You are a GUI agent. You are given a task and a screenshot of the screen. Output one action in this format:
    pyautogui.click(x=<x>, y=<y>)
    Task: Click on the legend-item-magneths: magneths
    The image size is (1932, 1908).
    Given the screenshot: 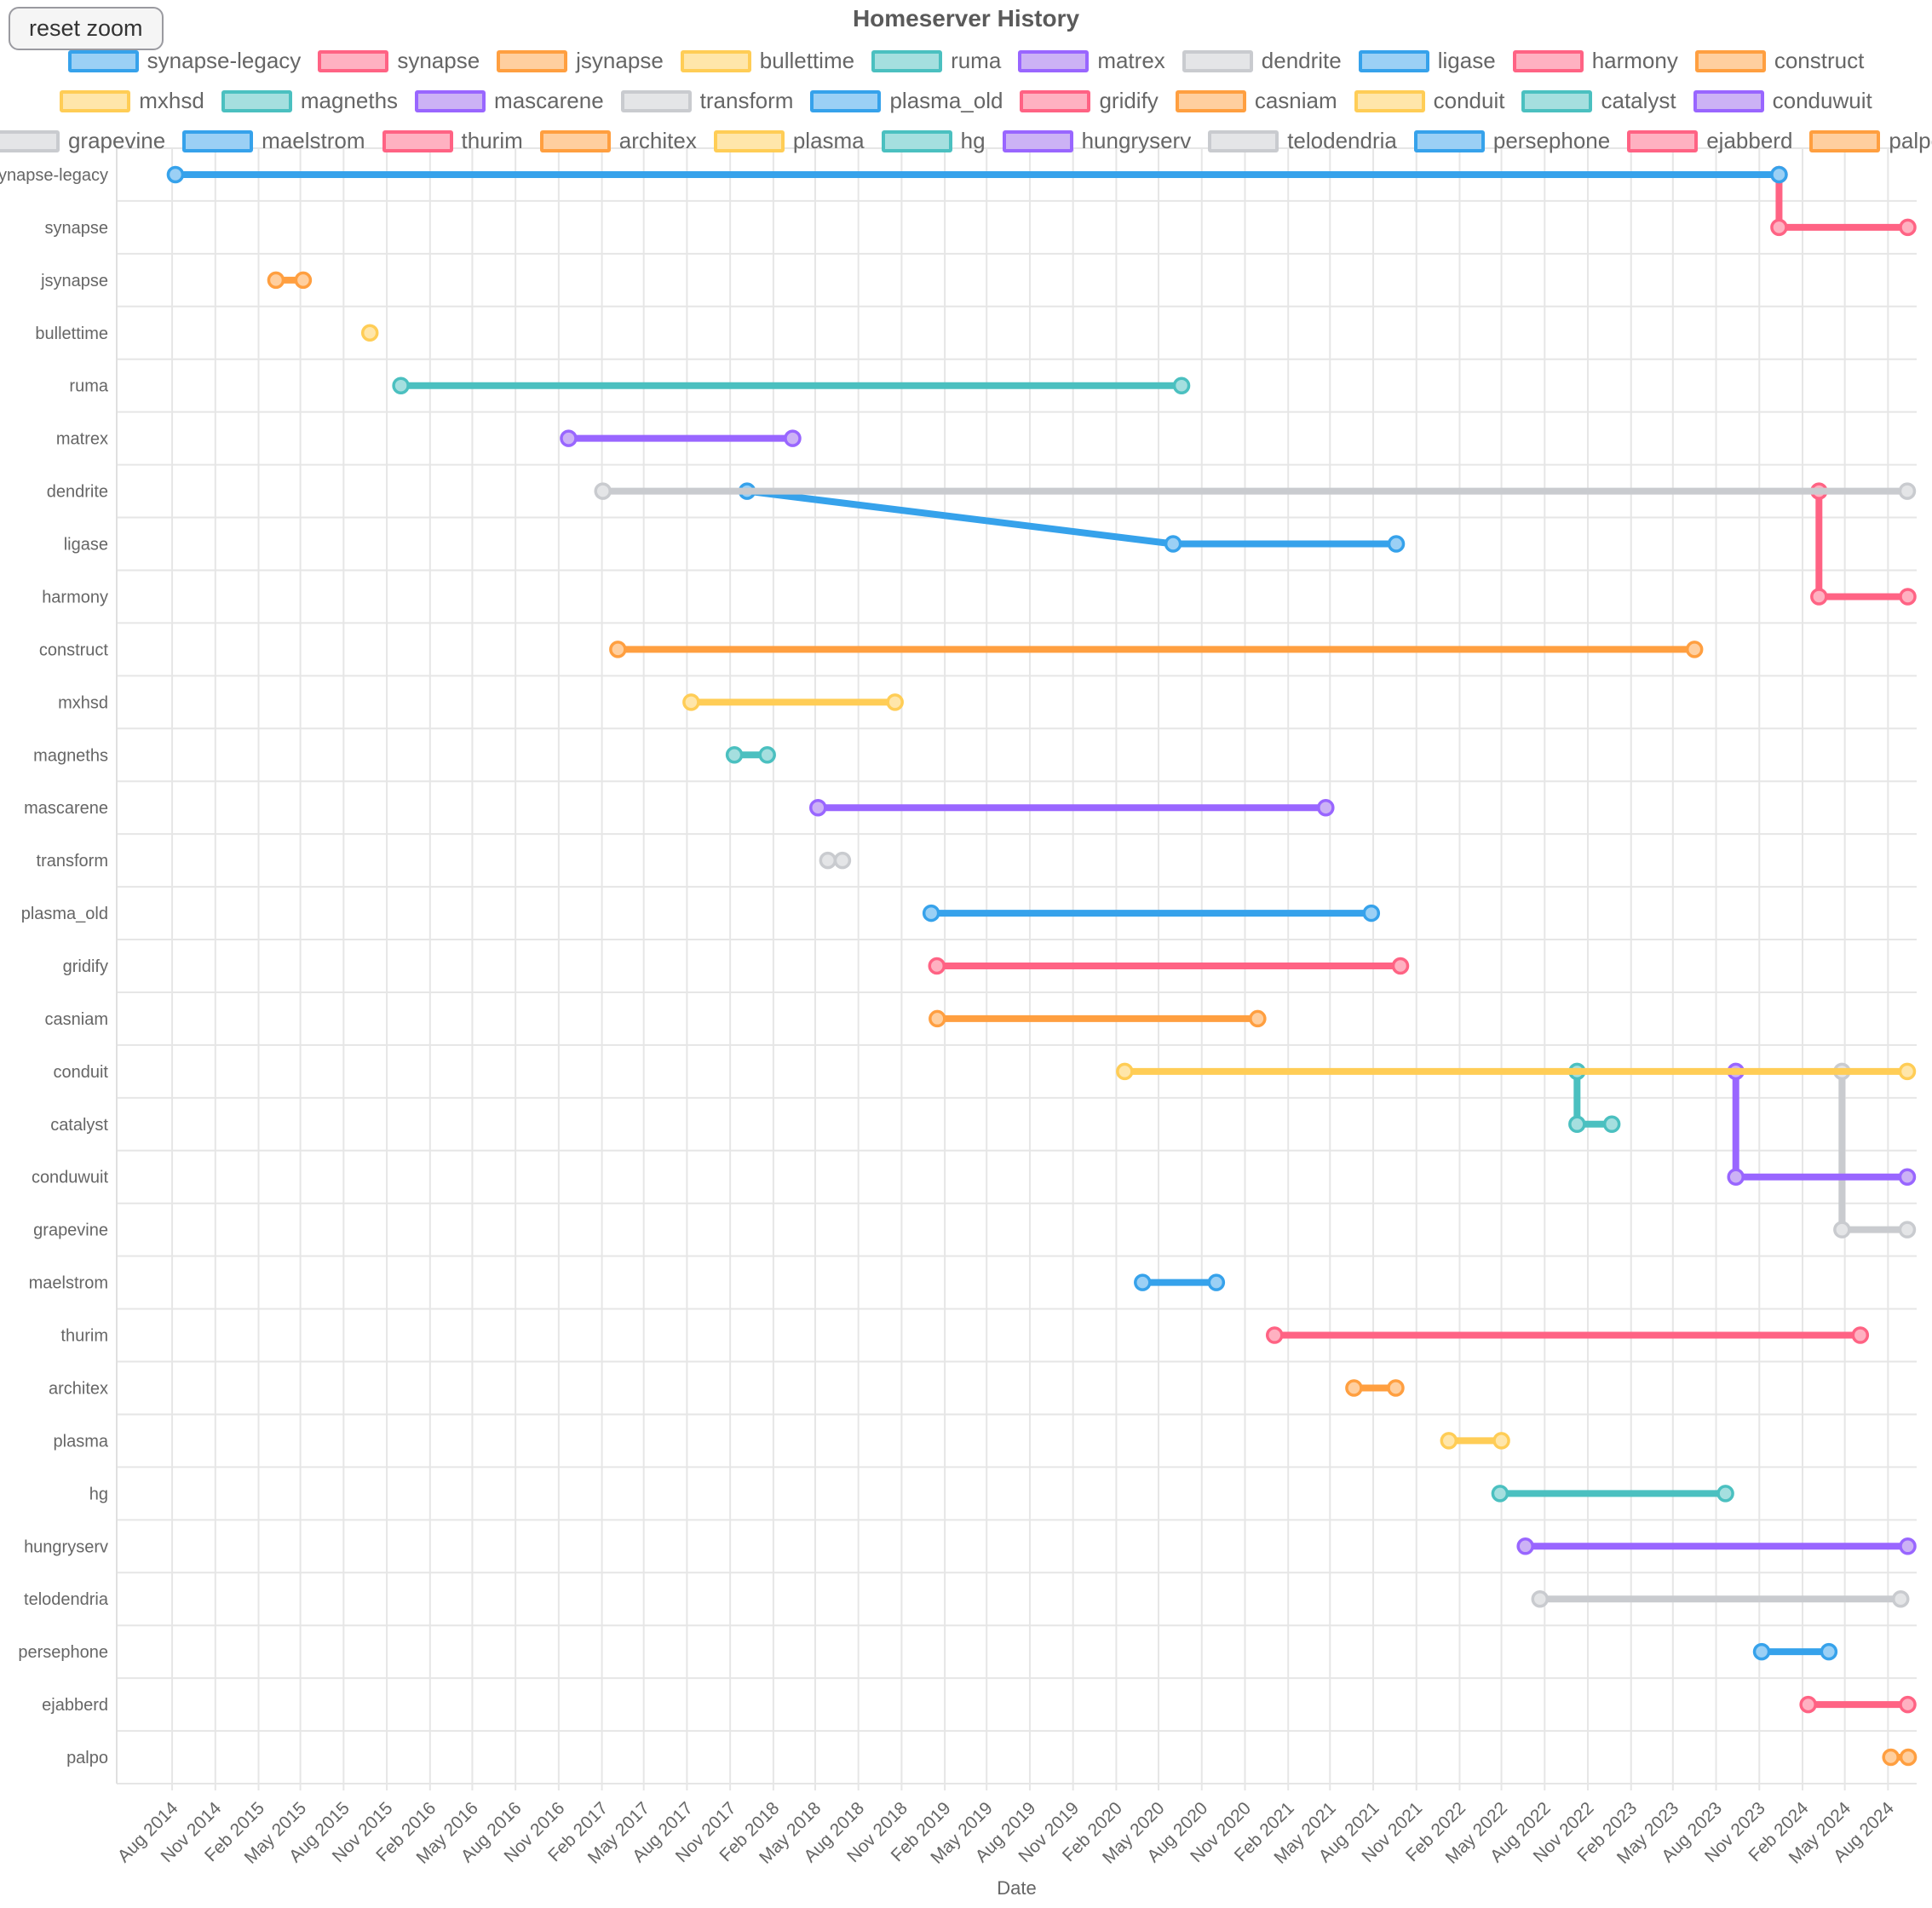 What is the action you would take?
    pyautogui.click(x=309, y=101)
    